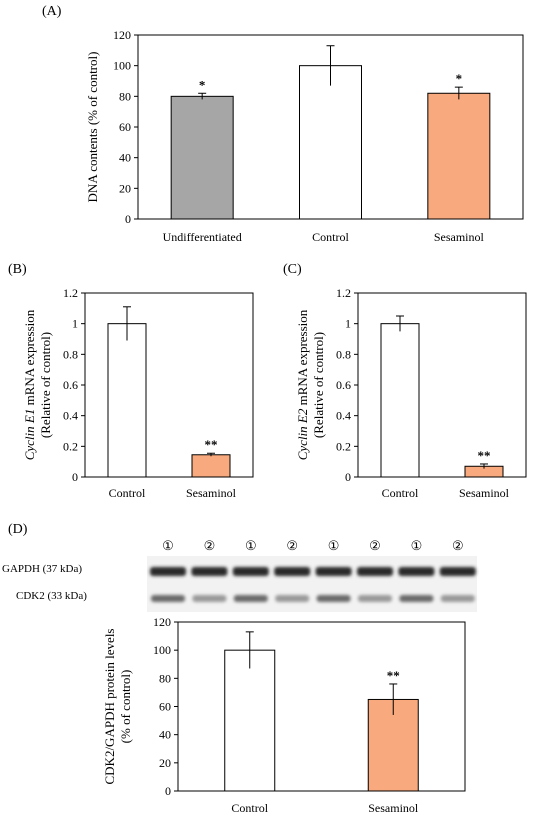 This screenshot has width=550, height=818. I want to click on bar-undifferentiated, so click(202, 157).